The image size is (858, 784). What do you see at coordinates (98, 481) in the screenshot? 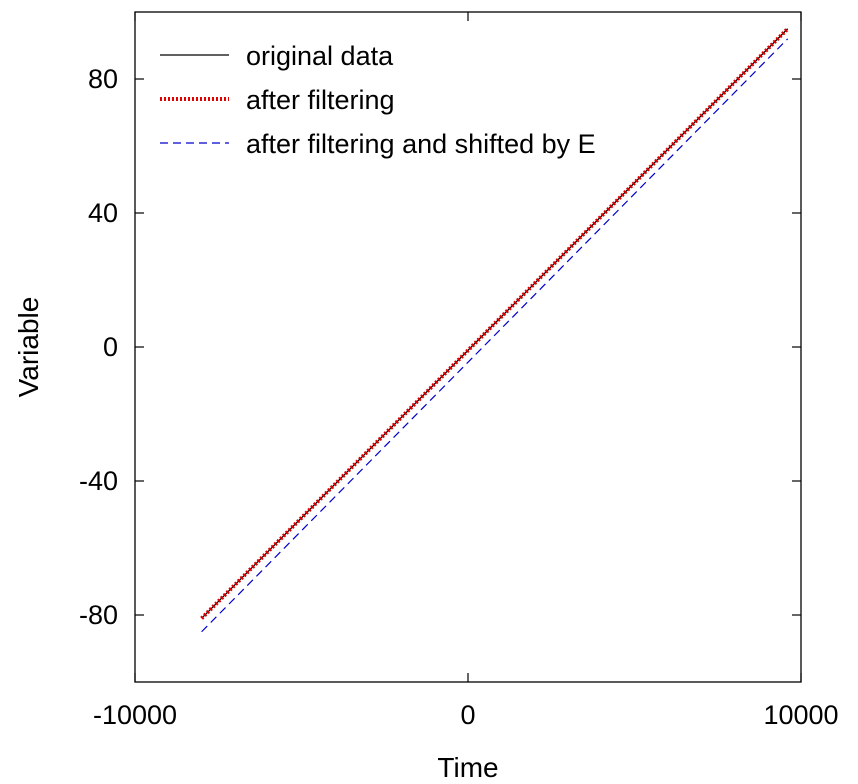
I see `y-tick-label: -40` at bounding box center [98, 481].